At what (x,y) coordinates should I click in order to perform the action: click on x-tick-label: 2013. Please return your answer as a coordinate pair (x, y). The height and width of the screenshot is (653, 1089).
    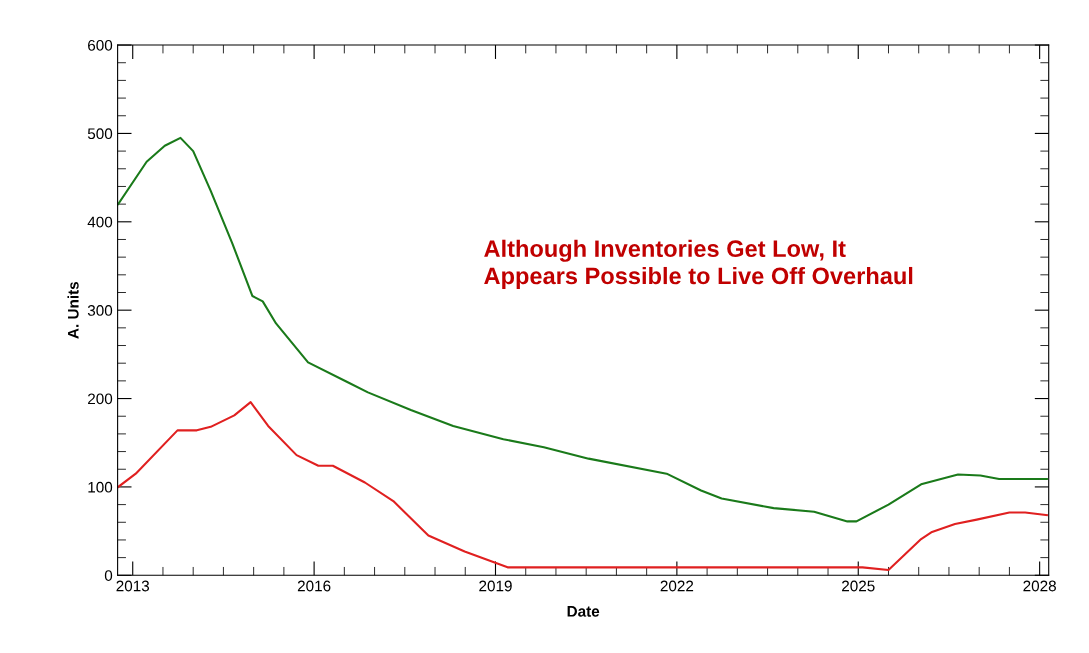
    Looking at the image, I should click on (133, 586).